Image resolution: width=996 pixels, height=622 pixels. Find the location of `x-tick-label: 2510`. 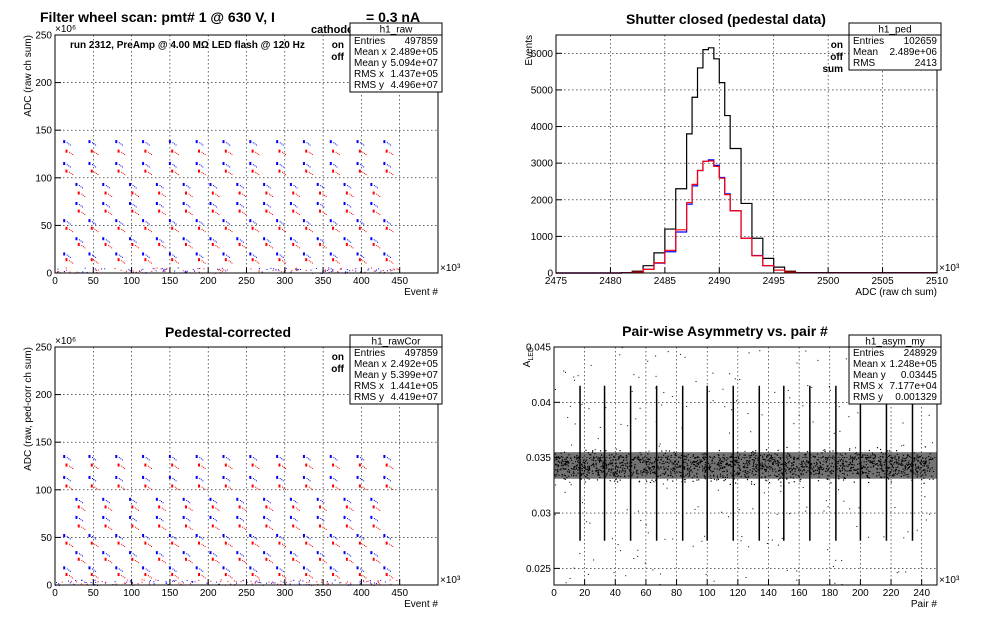

x-tick-label: 2510 is located at coordinates (937, 281).